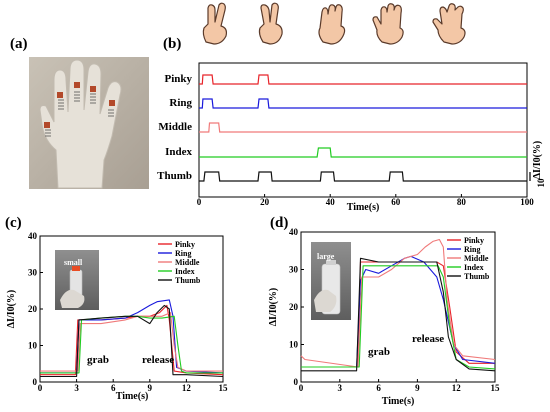  I want to click on panel-b-label-pinky: Pinky, so click(178, 79).